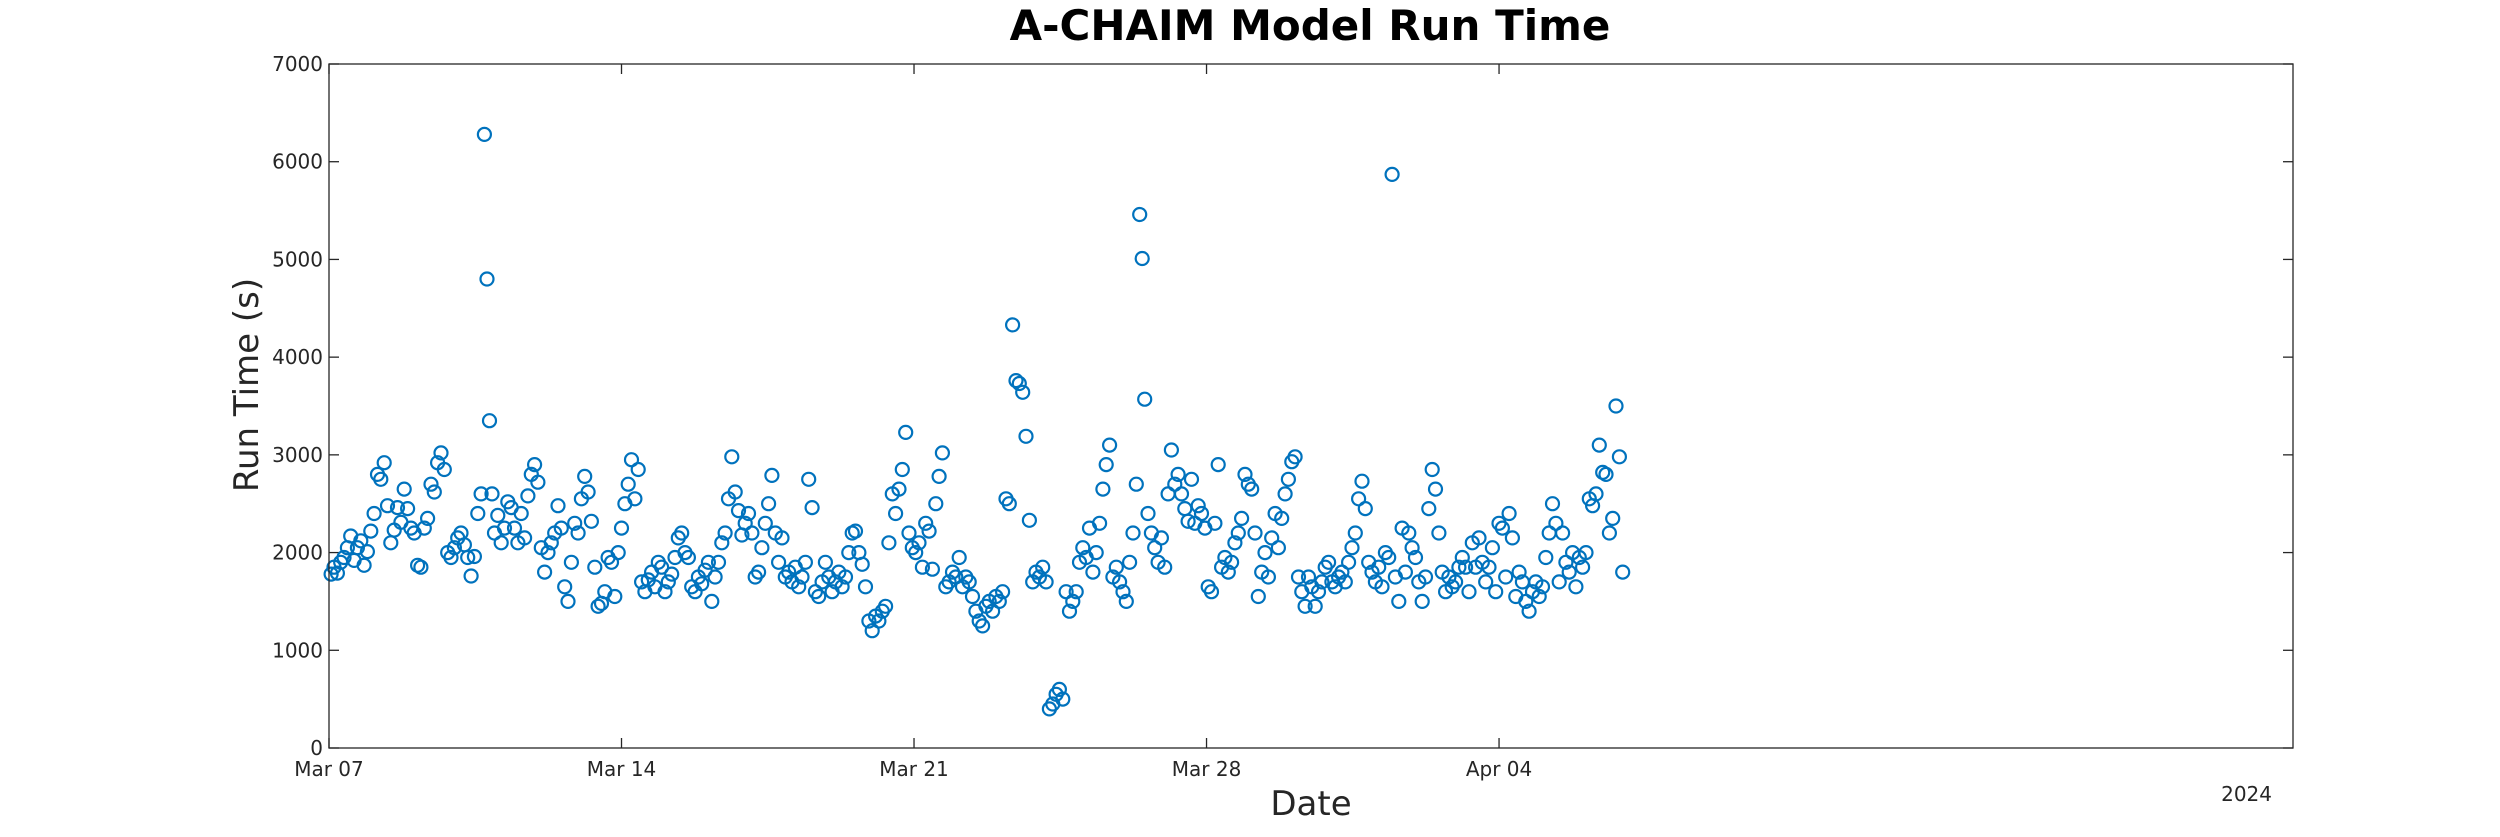 The height and width of the screenshot is (837, 2500). What do you see at coordinates (329, 769) in the screenshot?
I see `x-tick-label: Mar 07` at bounding box center [329, 769].